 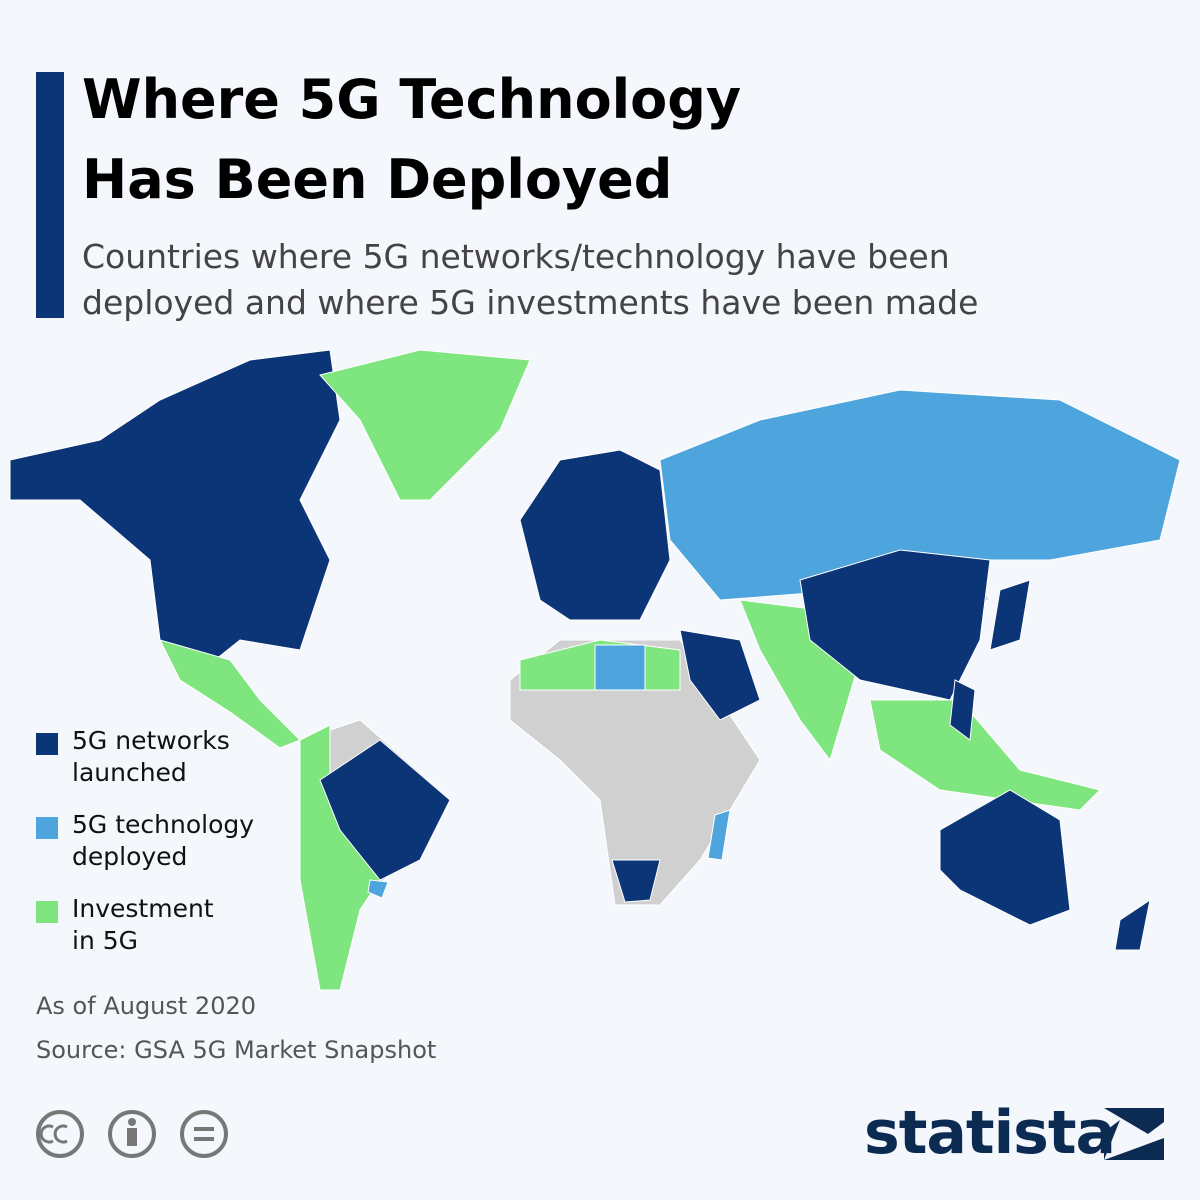 I want to click on central-america, so click(x=230, y=694).